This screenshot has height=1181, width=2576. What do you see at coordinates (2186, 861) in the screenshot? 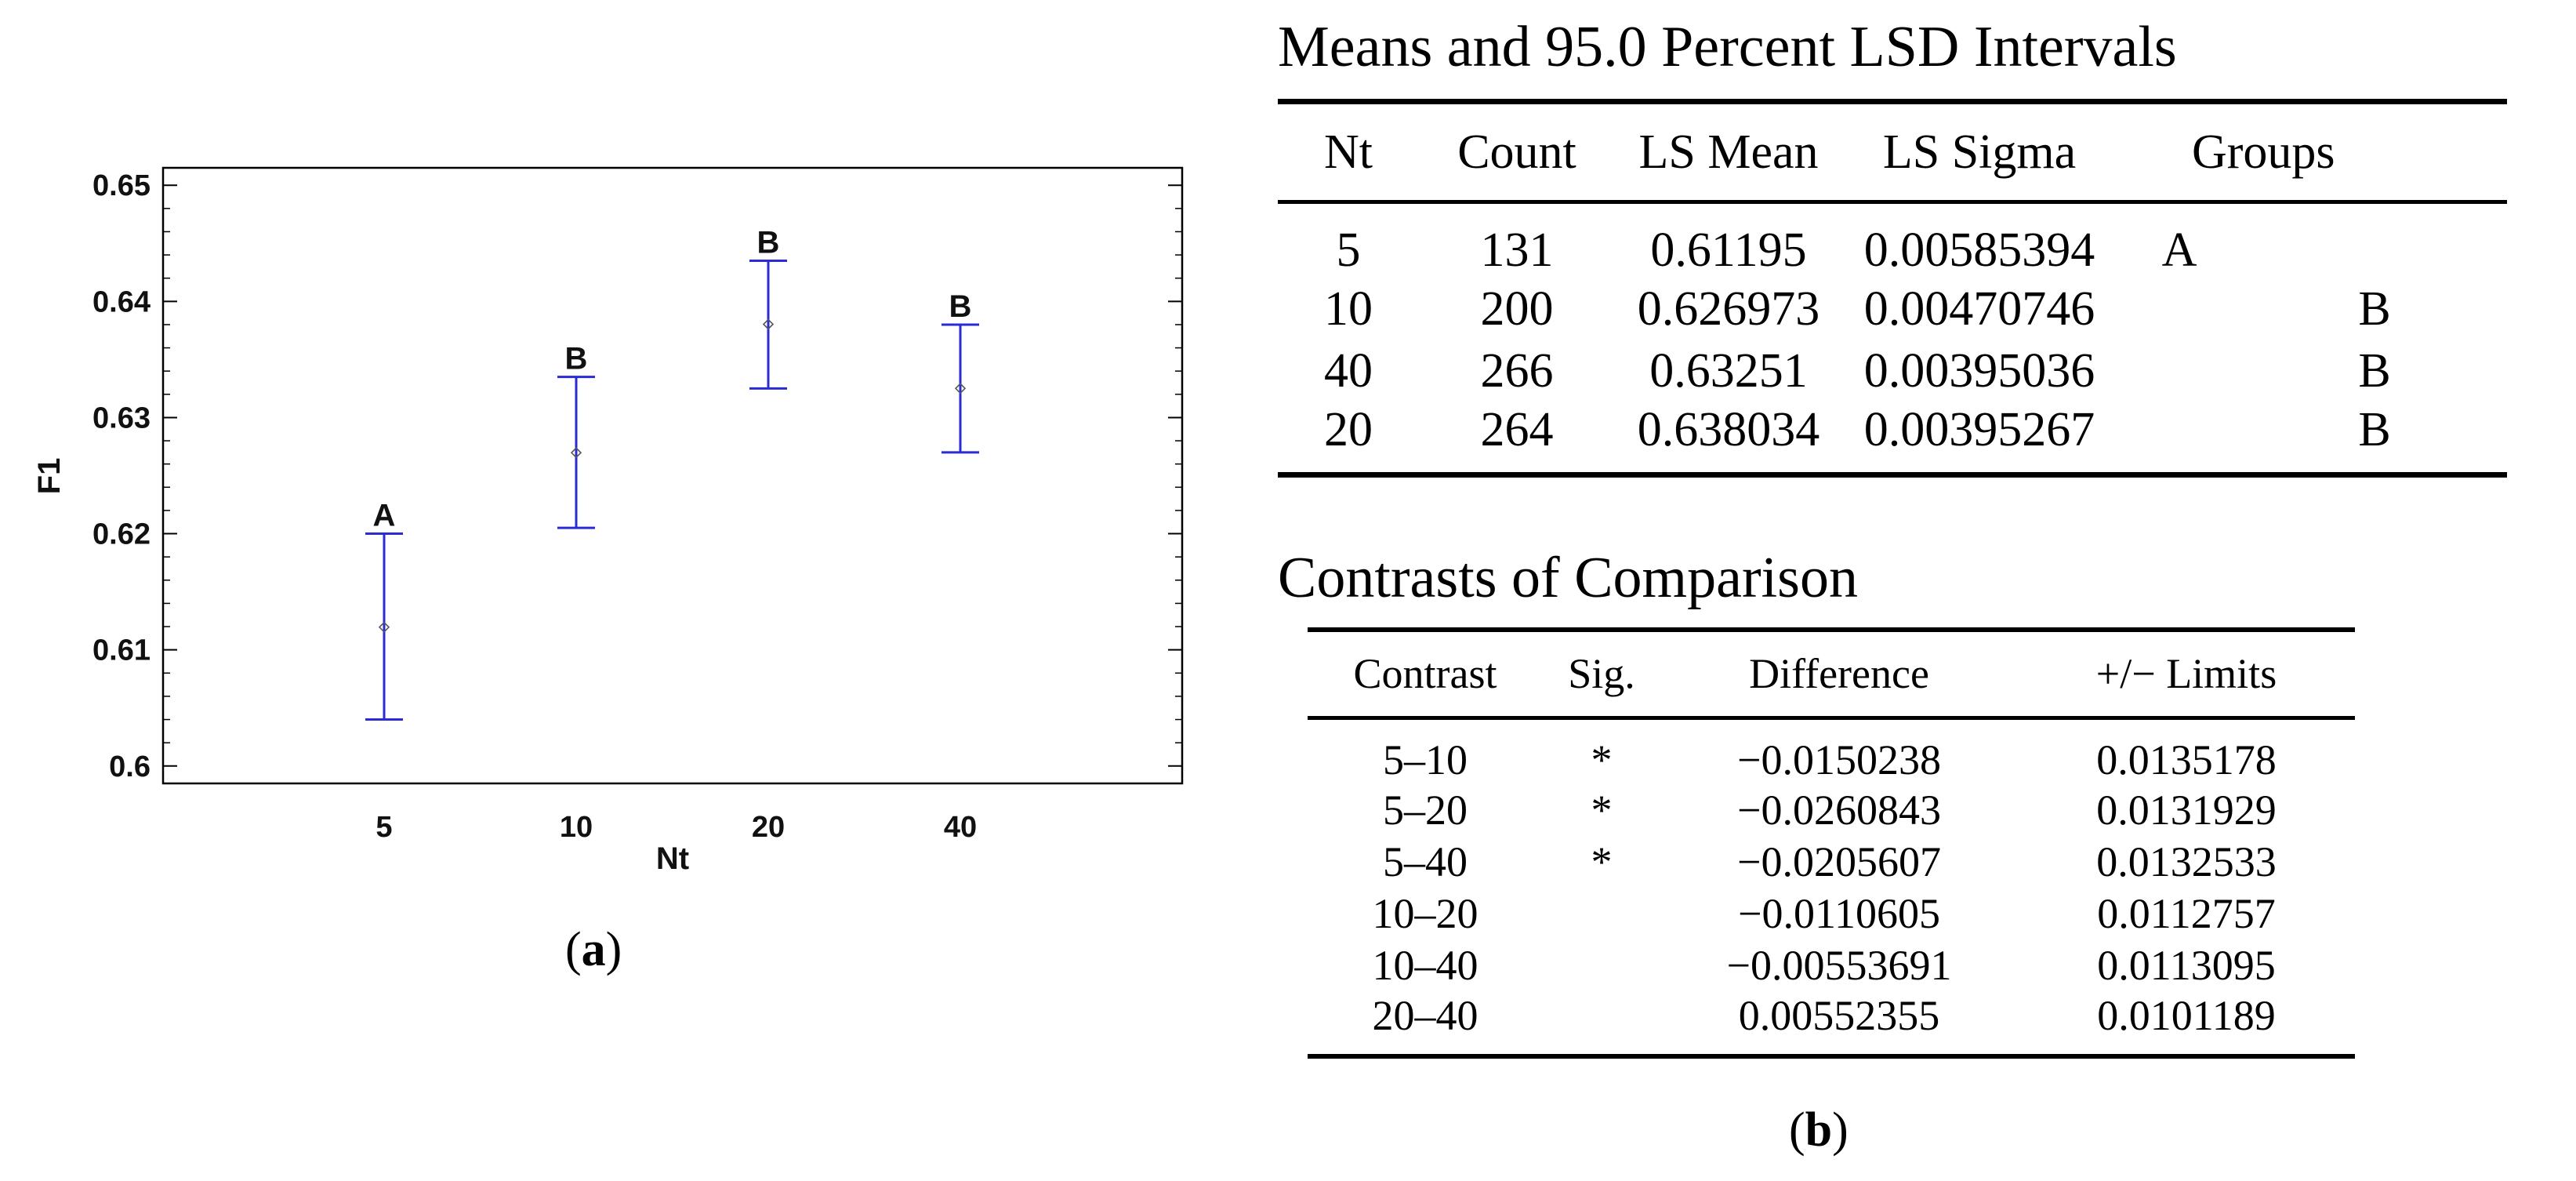
I see `cell-limits: 0.0132533` at bounding box center [2186, 861].